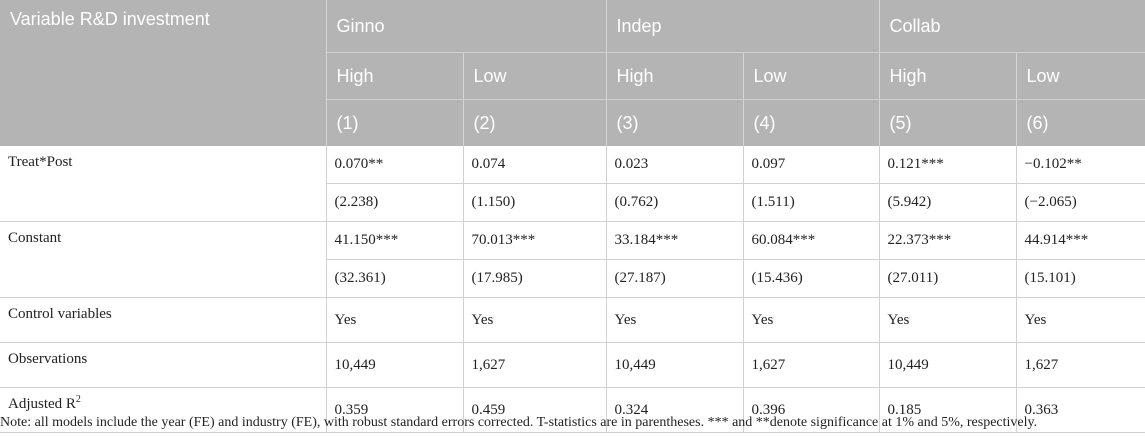 This screenshot has height=437, width=1145. Describe the element at coordinates (163, 73) in the screenshot. I see `variable-header: Variable R&D investment` at that location.